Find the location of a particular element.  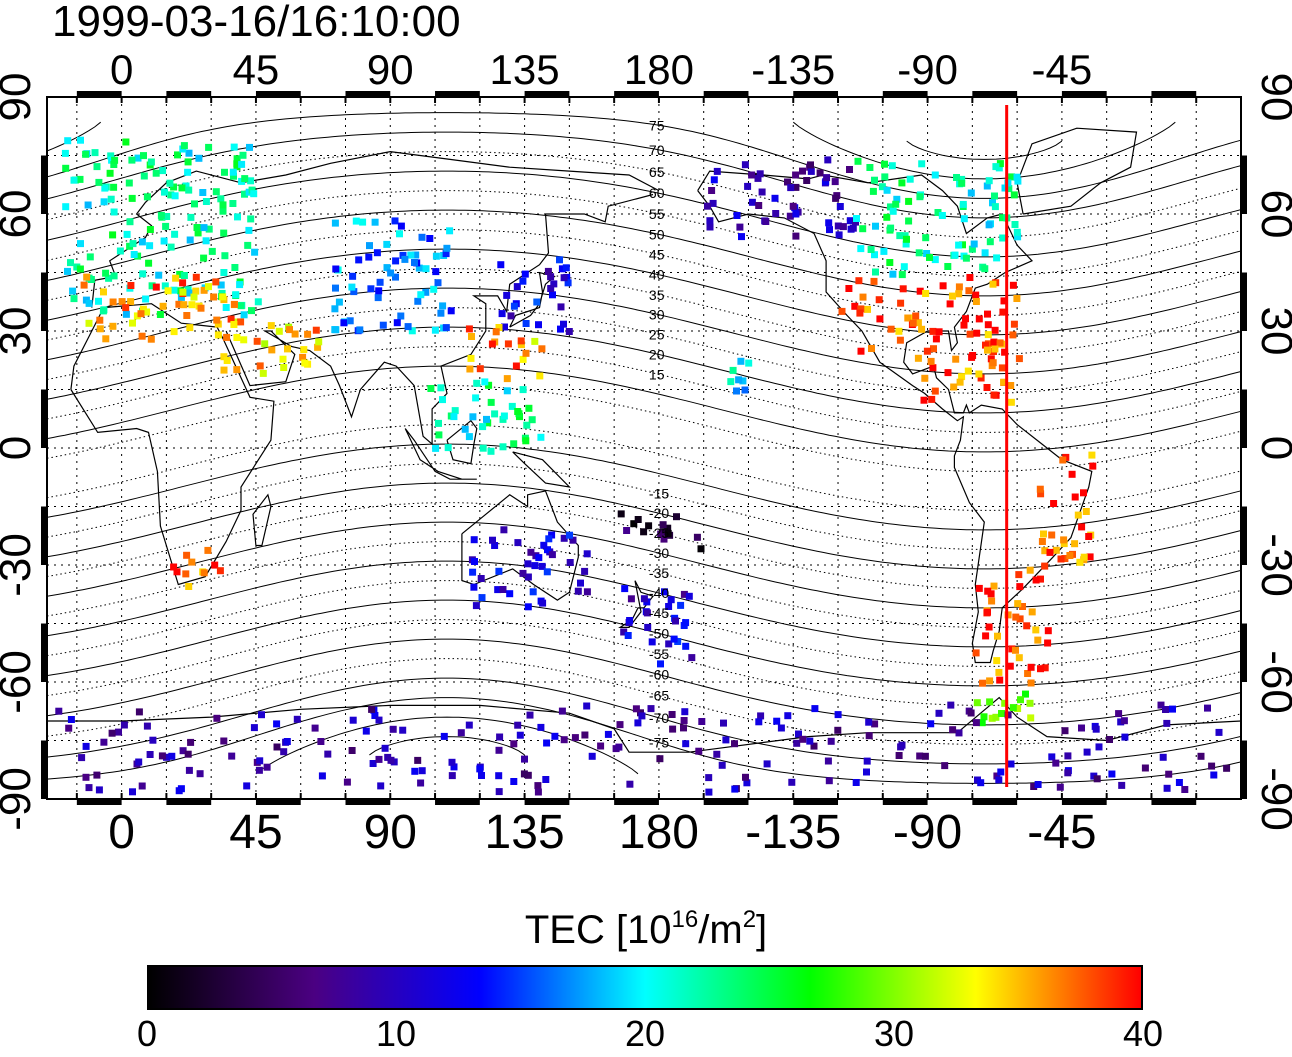

contour-label: 40 is located at coordinates (657, 275).